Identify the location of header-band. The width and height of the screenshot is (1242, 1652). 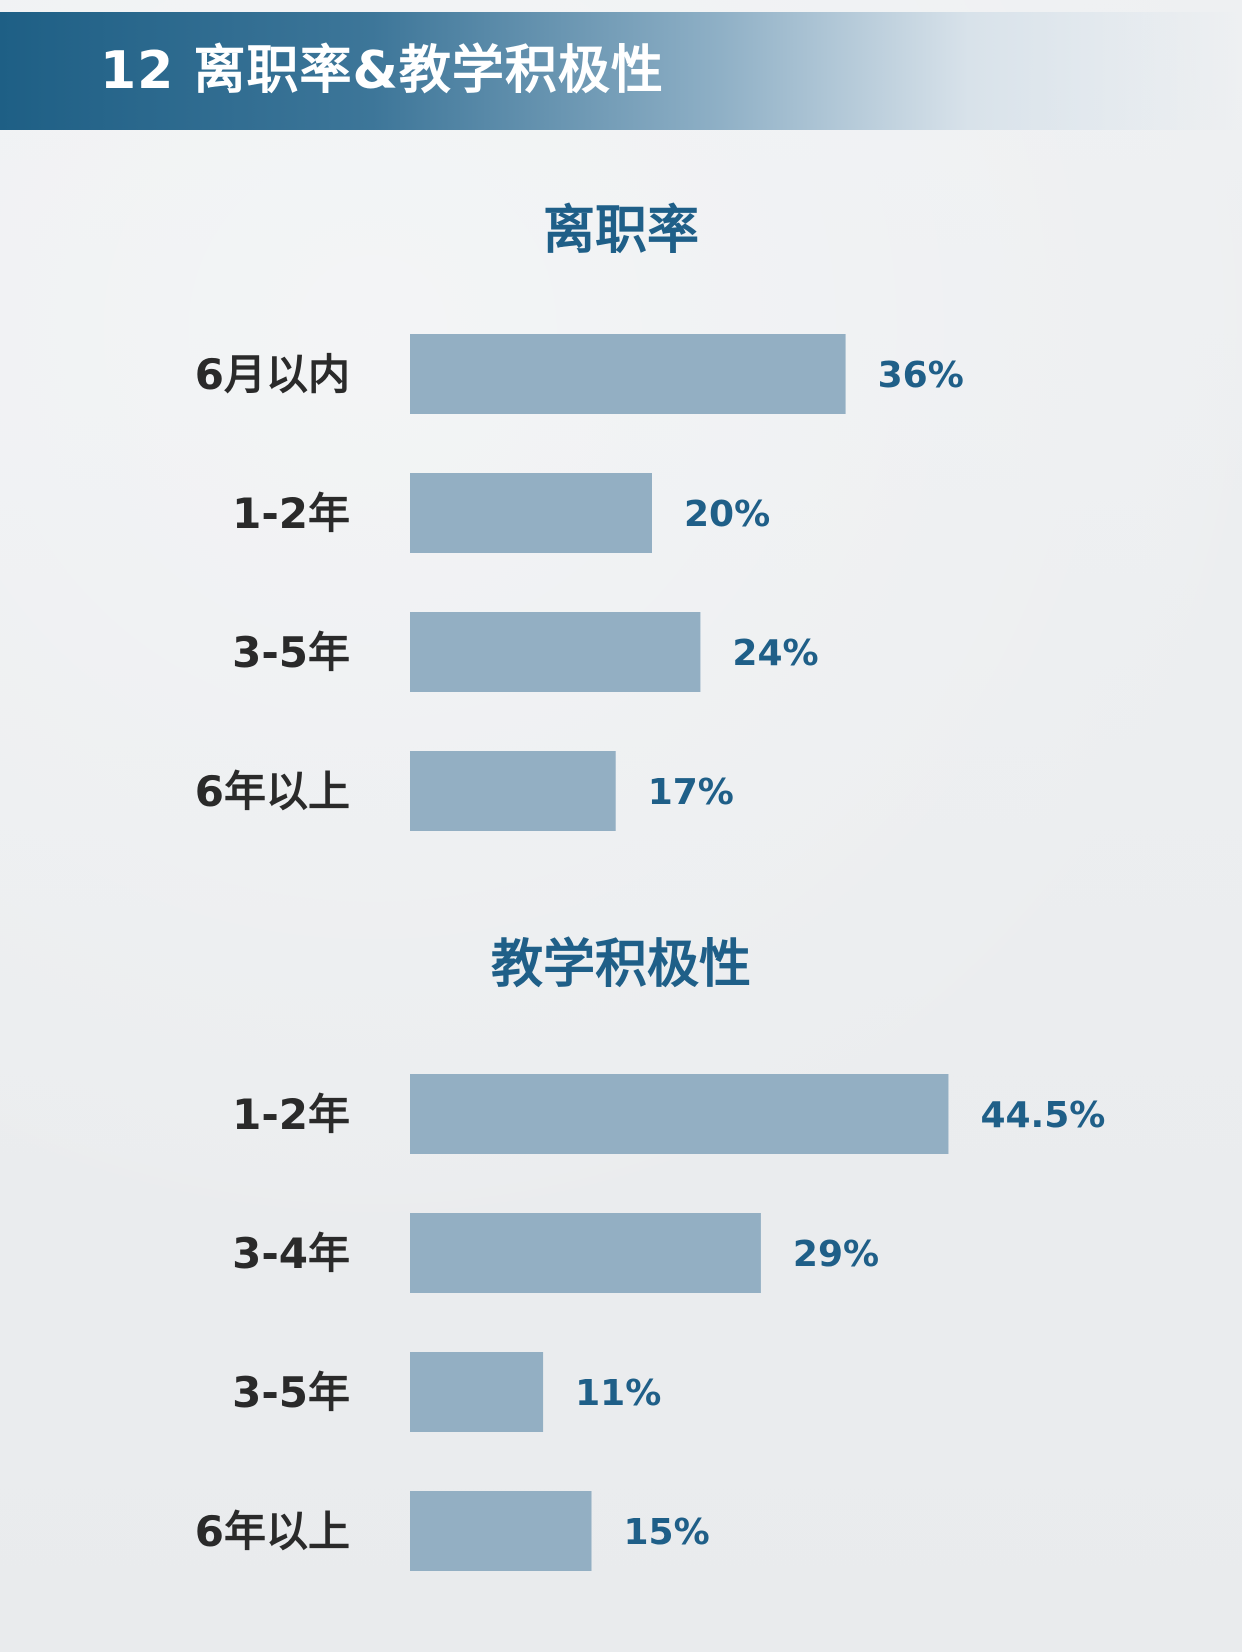
(621, 71).